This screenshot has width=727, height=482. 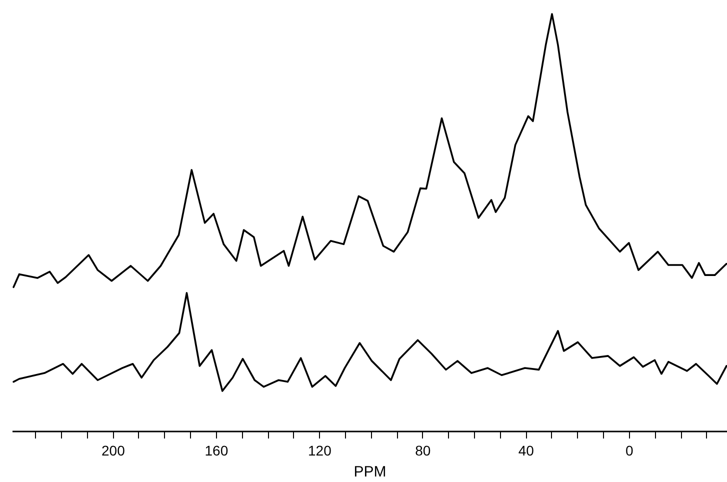 I want to click on x-tick-label: 200, so click(x=113, y=450).